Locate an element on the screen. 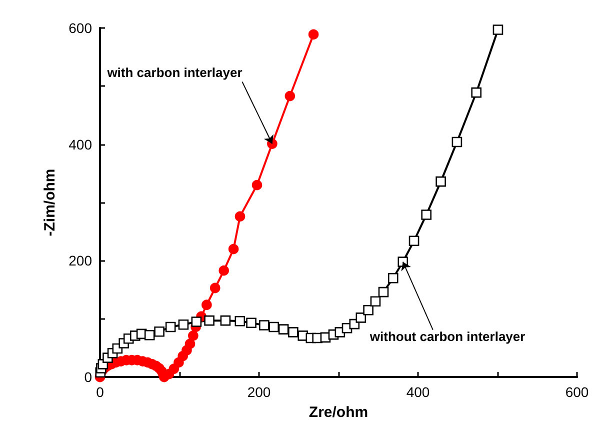 The width and height of the screenshot is (600, 443). x-tick-label: 600 is located at coordinates (577, 392).